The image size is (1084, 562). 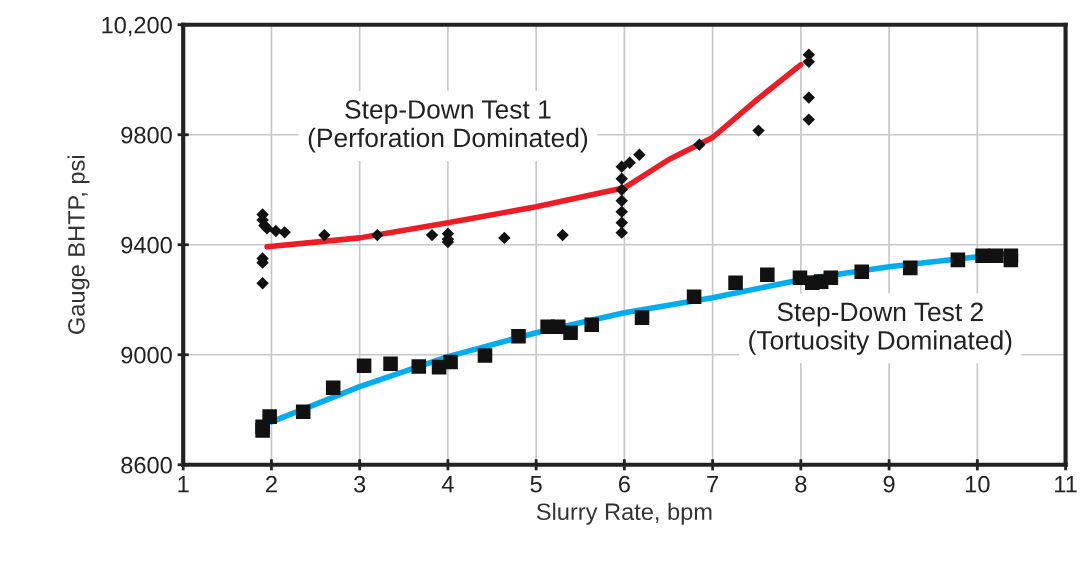 I want to click on y-axis-title: Gauge BHTP, psi, so click(x=78, y=244).